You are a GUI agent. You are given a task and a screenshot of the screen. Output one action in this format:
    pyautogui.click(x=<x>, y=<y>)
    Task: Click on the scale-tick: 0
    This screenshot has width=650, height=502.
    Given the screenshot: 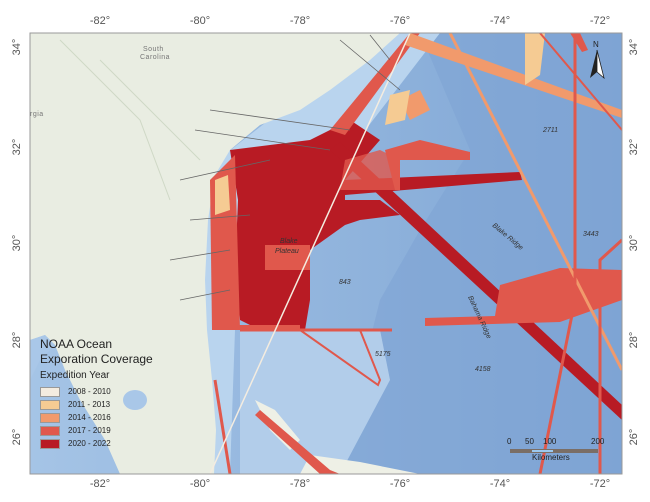 What is the action you would take?
    pyautogui.click(x=509, y=441)
    